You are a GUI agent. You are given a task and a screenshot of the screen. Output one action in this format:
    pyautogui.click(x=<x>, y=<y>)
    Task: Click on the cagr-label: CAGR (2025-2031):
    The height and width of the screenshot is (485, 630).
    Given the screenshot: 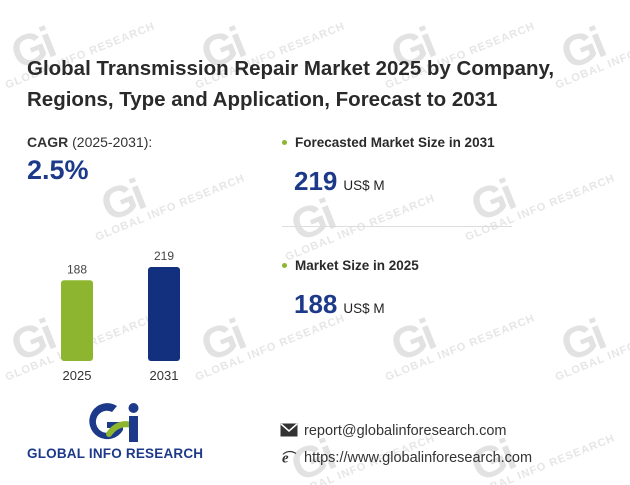 What is the action you would take?
    pyautogui.click(x=89, y=142)
    